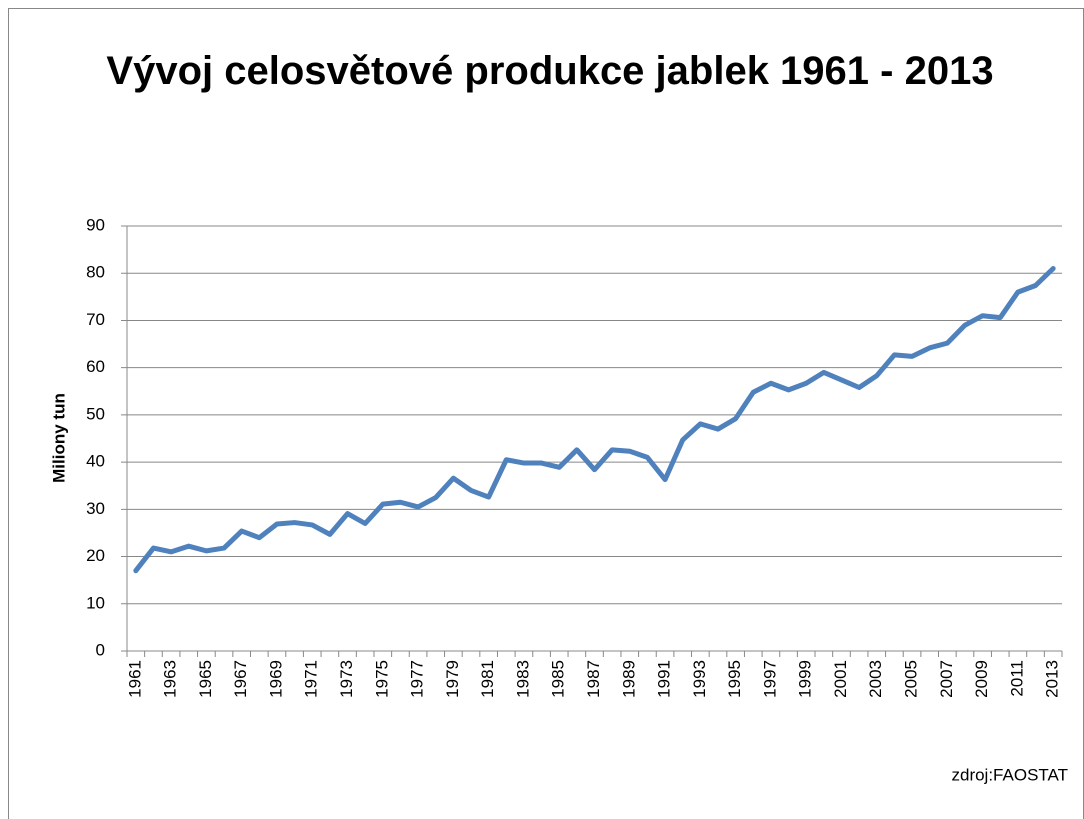 The width and height of the screenshot is (1084, 819). Describe the element at coordinates (95, 366) in the screenshot. I see `y-tick-label: 60` at that location.